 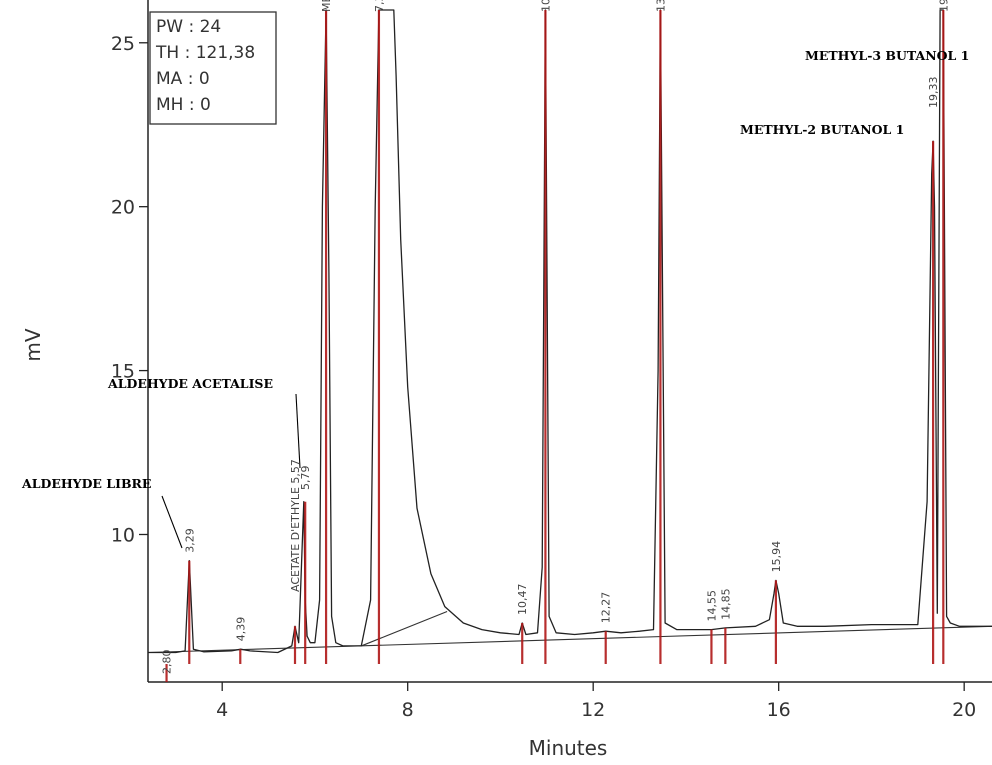 I want to click on peak-label: 19,55, so click(x=943, y=6).